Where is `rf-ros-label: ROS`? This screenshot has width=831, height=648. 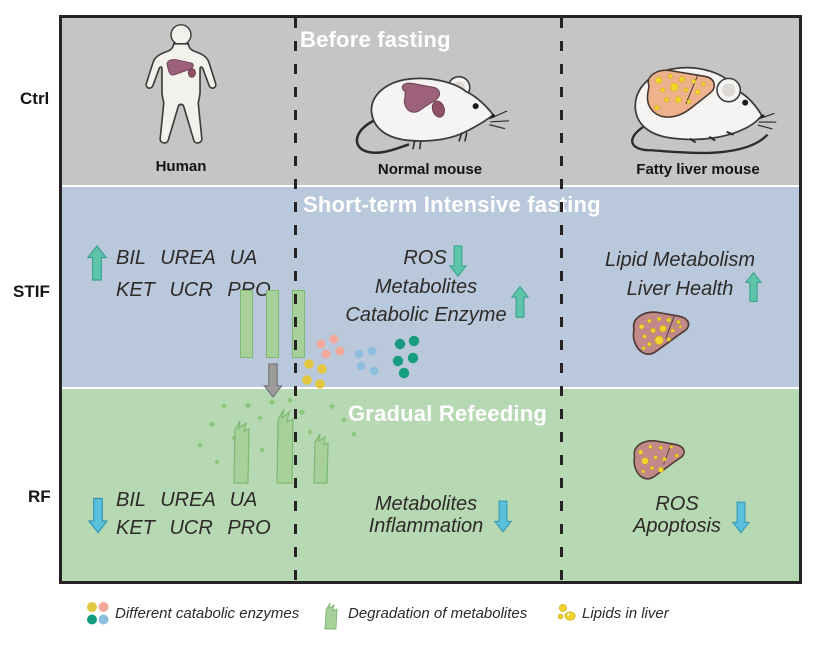 rf-ros-label: ROS is located at coordinates (677, 504).